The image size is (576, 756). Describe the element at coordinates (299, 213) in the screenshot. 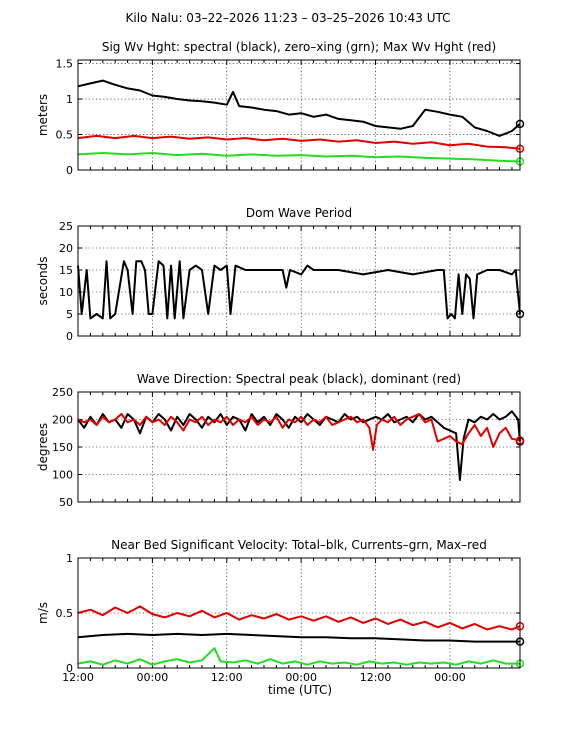

I see `panel-title: Dom Wave Period` at that location.